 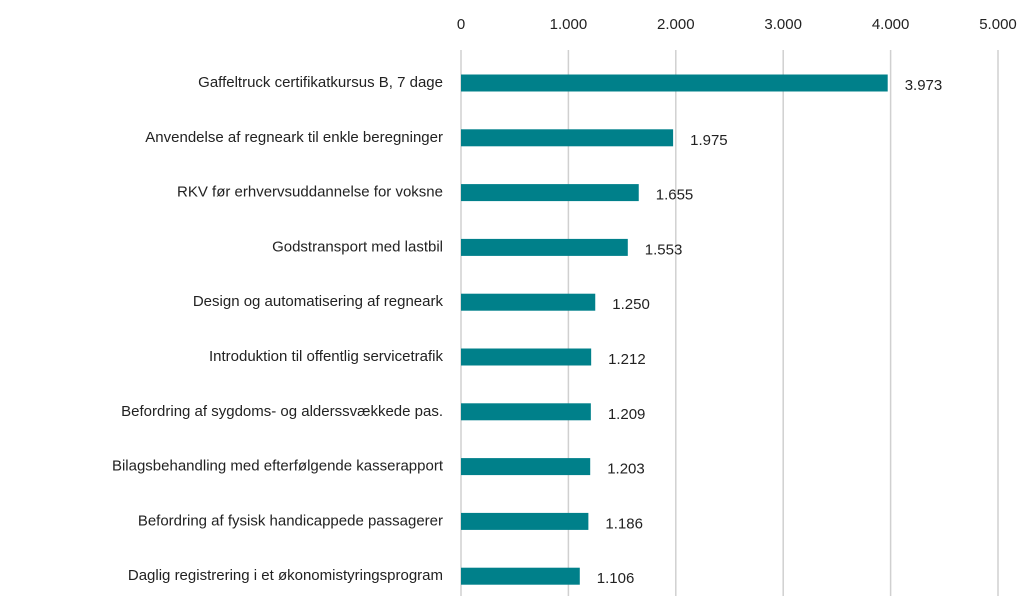 What do you see at coordinates (627, 359) in the screenshot?
I see `value-label: 1.212` at bounding box center [627, 359].